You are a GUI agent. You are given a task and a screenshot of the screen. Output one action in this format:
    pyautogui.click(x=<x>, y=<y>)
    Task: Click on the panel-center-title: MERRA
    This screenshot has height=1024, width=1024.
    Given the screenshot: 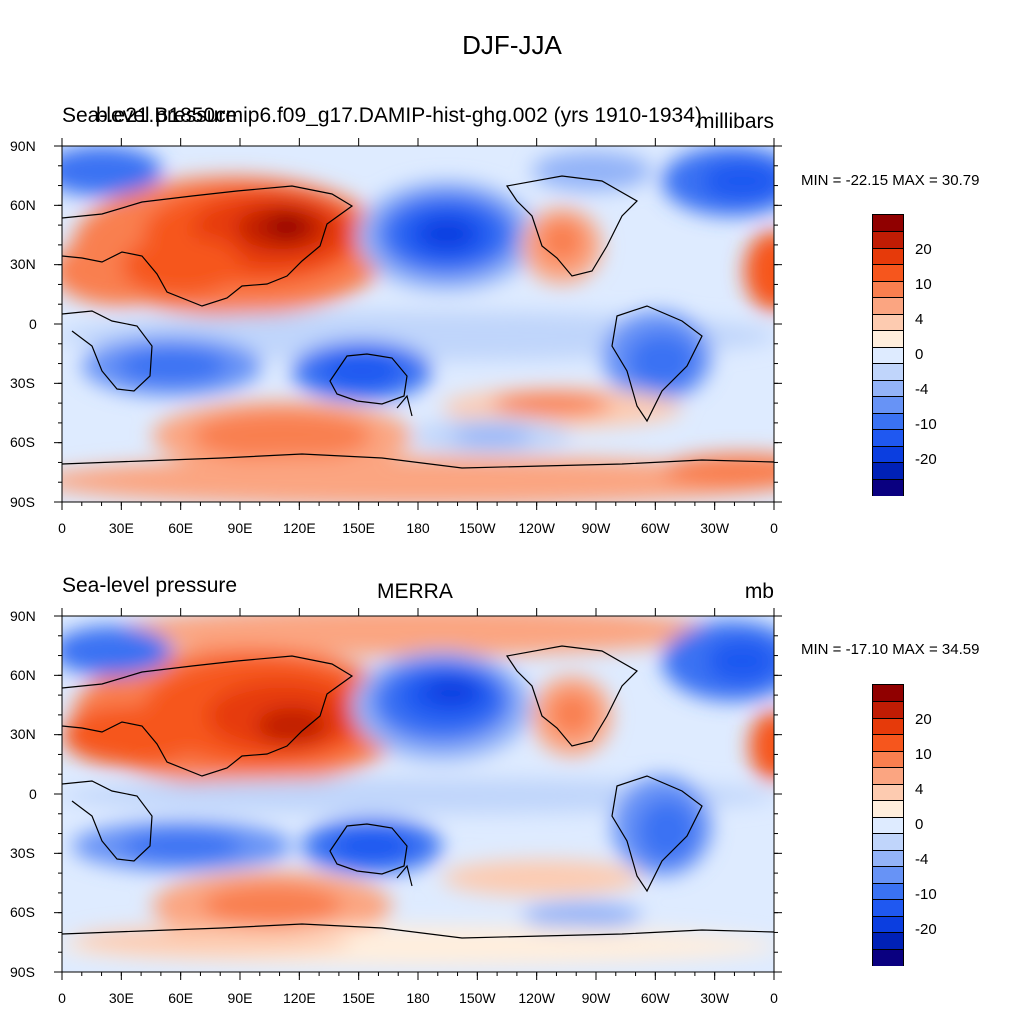 What is the action you would take?
    pyautogui.click(x=415, y=591)
    